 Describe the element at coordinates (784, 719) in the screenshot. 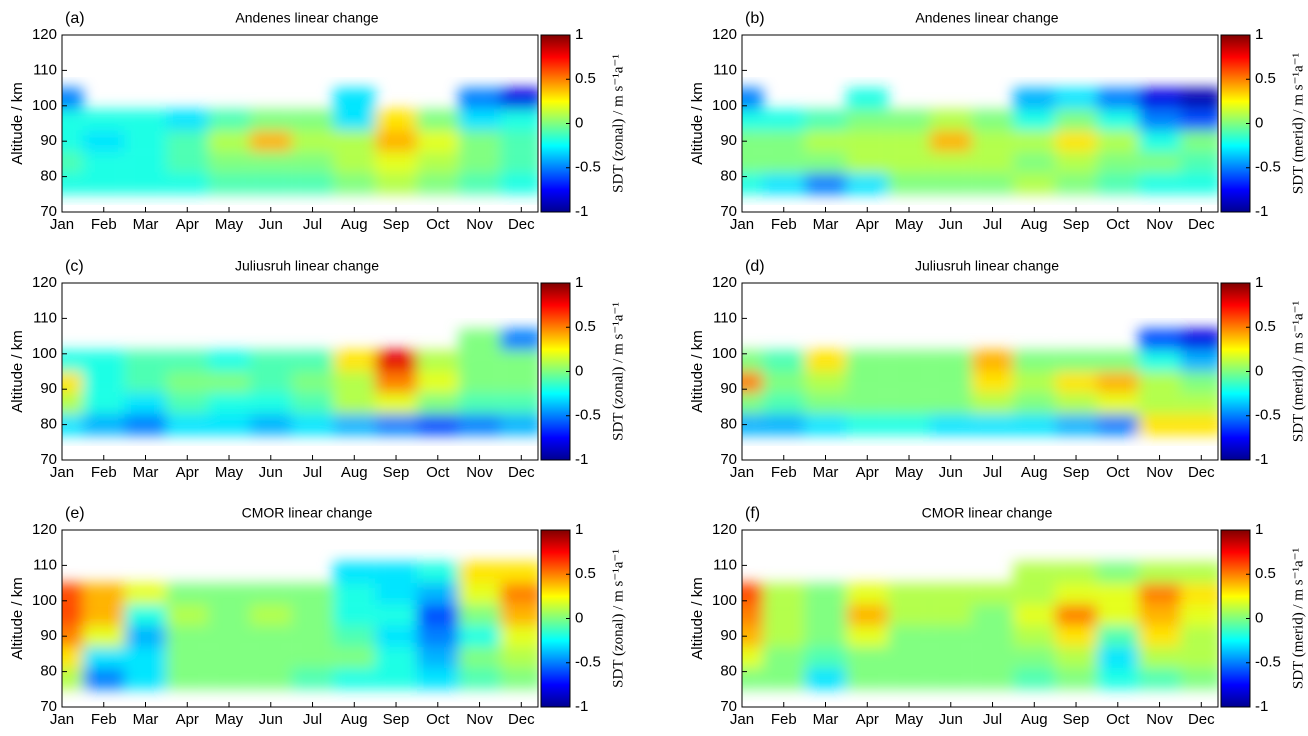

I see `x-tick-label: Feb` at that location.